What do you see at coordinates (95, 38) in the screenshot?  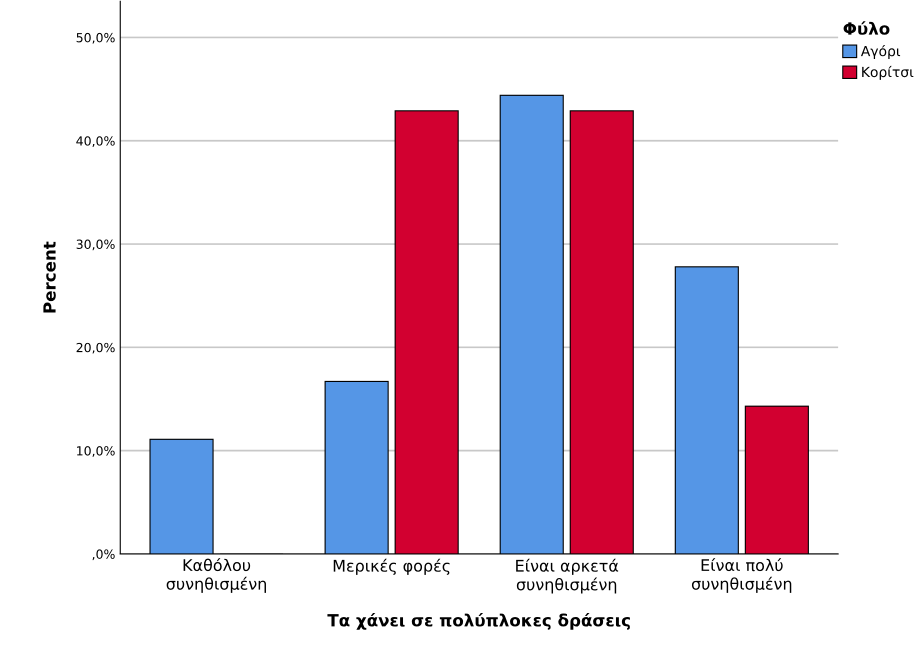 I see `y-tick-label: 50,0%` at bounding box center [95, 38].